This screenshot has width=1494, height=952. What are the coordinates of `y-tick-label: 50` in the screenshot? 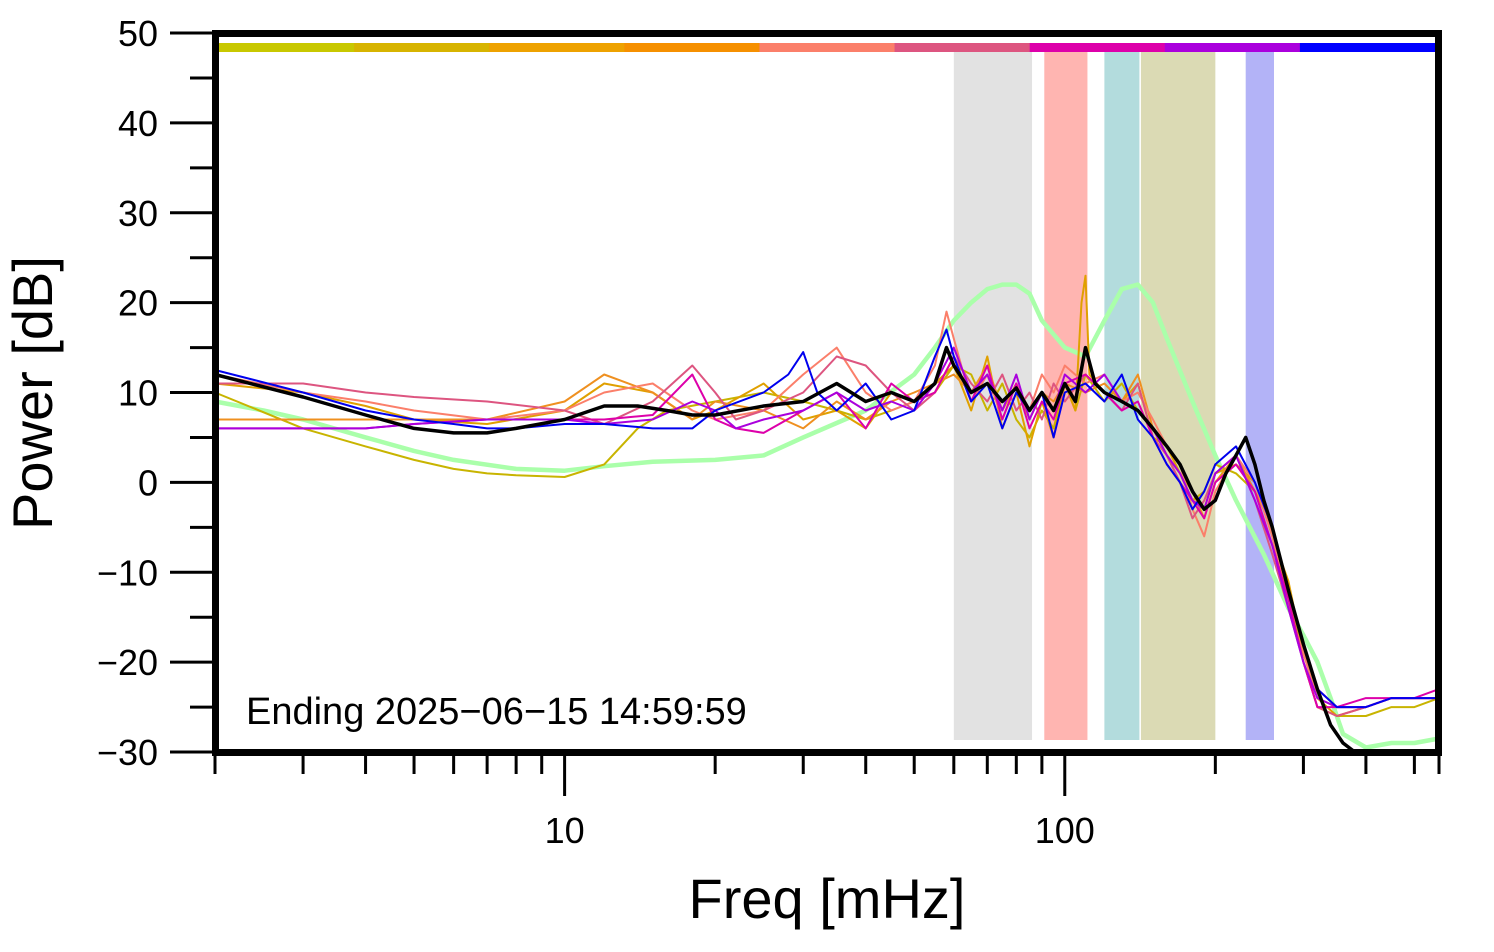 It's located at (138, 33).